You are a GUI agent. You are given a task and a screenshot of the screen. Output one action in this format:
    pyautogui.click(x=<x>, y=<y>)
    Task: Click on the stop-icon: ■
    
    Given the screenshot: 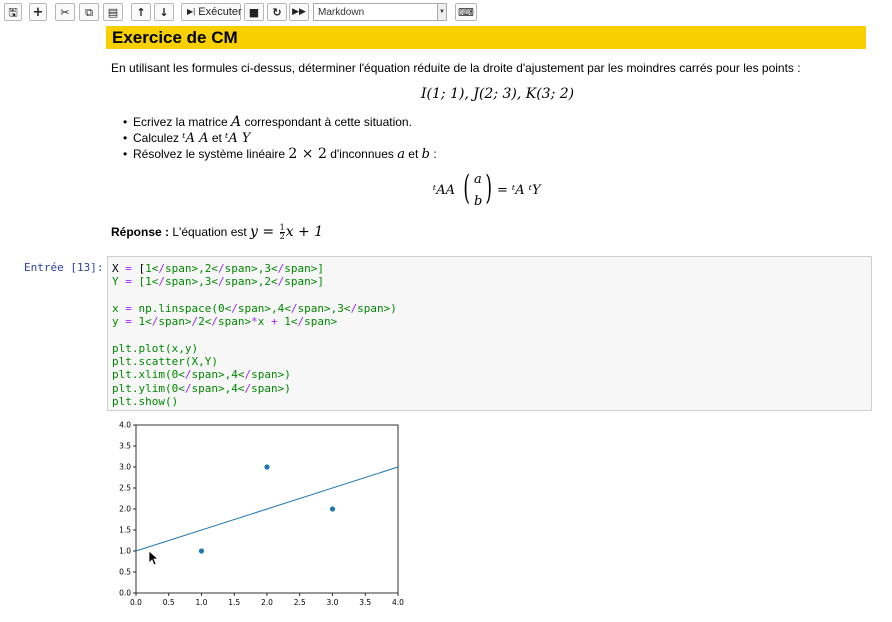 What is the action you would take?
    pyautogui.click(x=254, y=12)
    